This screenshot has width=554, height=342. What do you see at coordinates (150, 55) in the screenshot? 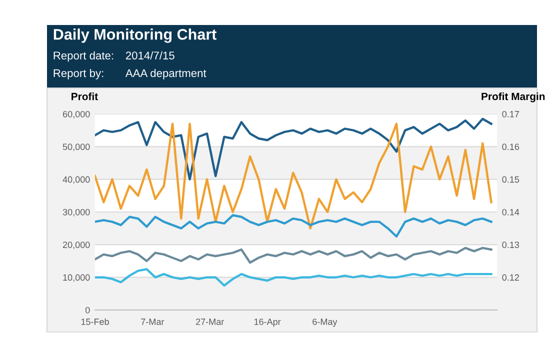
I see `text: 2014/7/15` at bounding box center [150, 55].